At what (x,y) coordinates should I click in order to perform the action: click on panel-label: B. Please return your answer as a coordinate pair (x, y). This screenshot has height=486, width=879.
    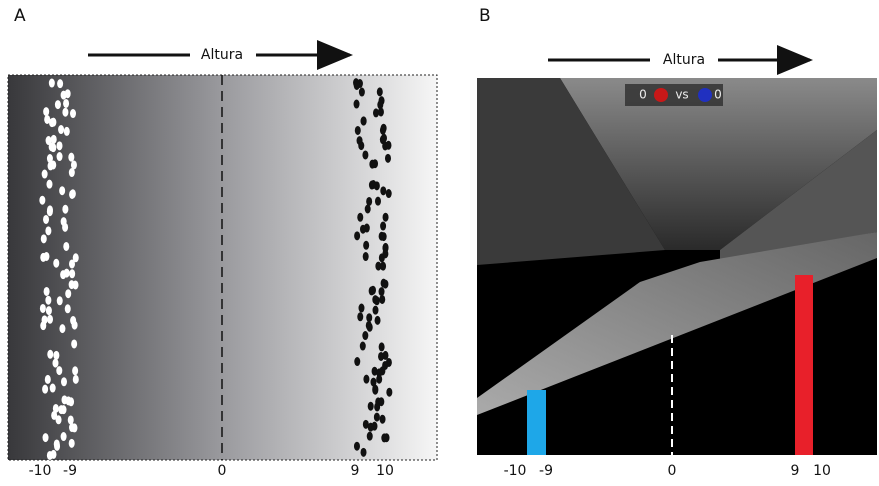
    Looking at the image, I should click on (485, 16).